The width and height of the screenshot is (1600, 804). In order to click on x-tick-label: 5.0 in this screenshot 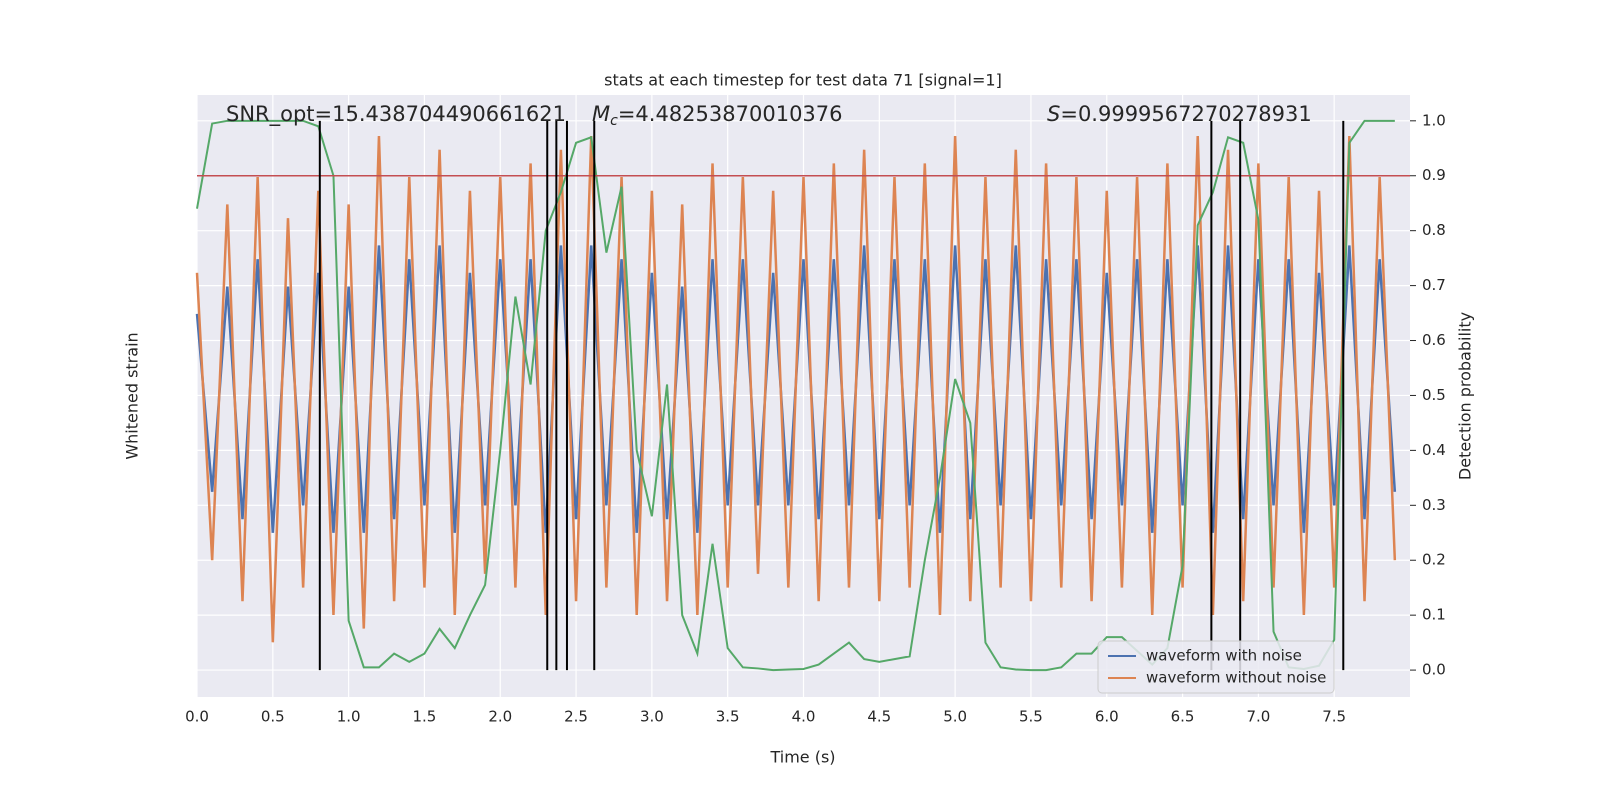, I will do `click(955, 717)`.